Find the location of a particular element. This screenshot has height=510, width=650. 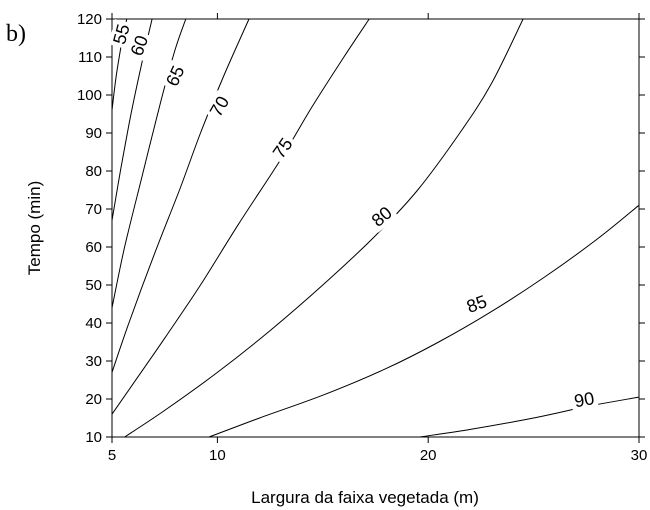

x-axis-title: Largura da faixa vegetada (m) is located at coordinates (365, 497).